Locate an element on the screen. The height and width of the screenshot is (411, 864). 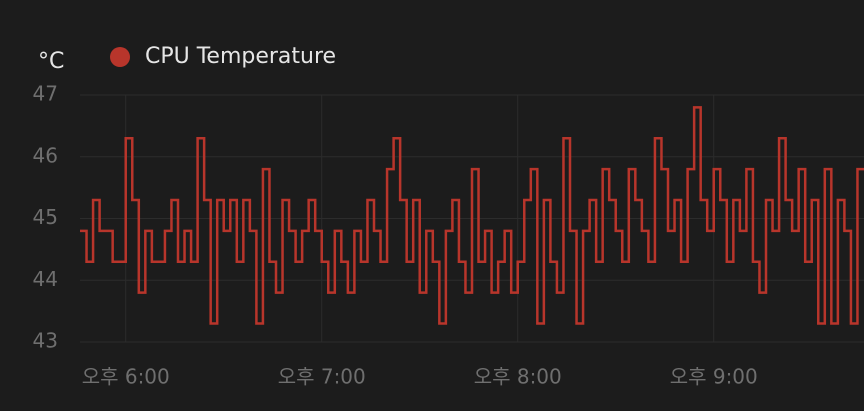
y-unit: °C is located at coordinates (51, 61).